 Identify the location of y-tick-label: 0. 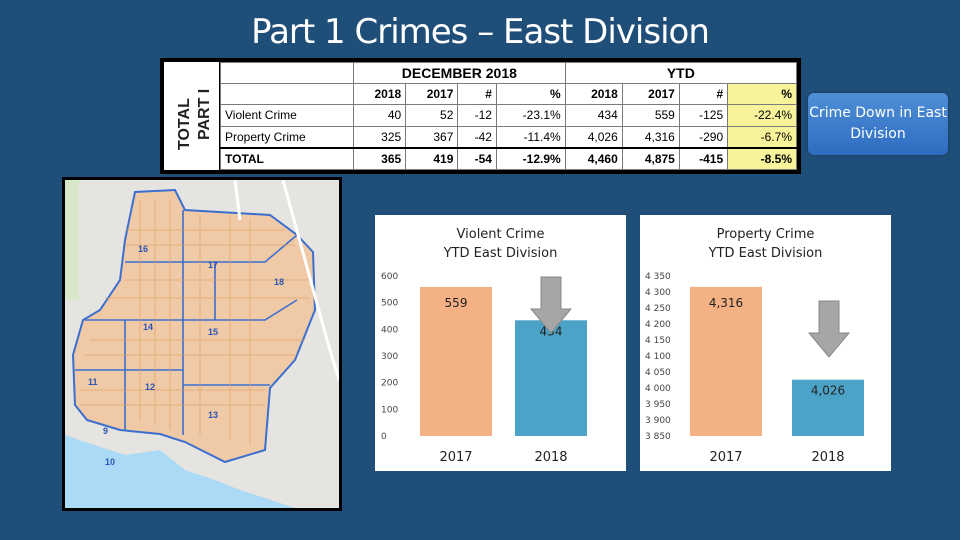
(384, 437).